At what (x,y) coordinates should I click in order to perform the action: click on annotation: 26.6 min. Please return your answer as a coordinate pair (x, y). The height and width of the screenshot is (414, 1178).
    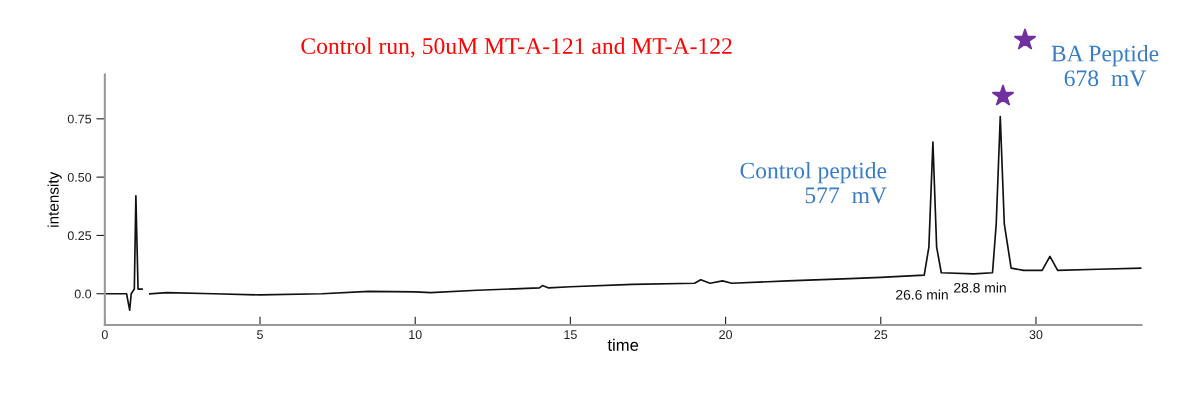
    Looking at the image, I should click on (922, 294).